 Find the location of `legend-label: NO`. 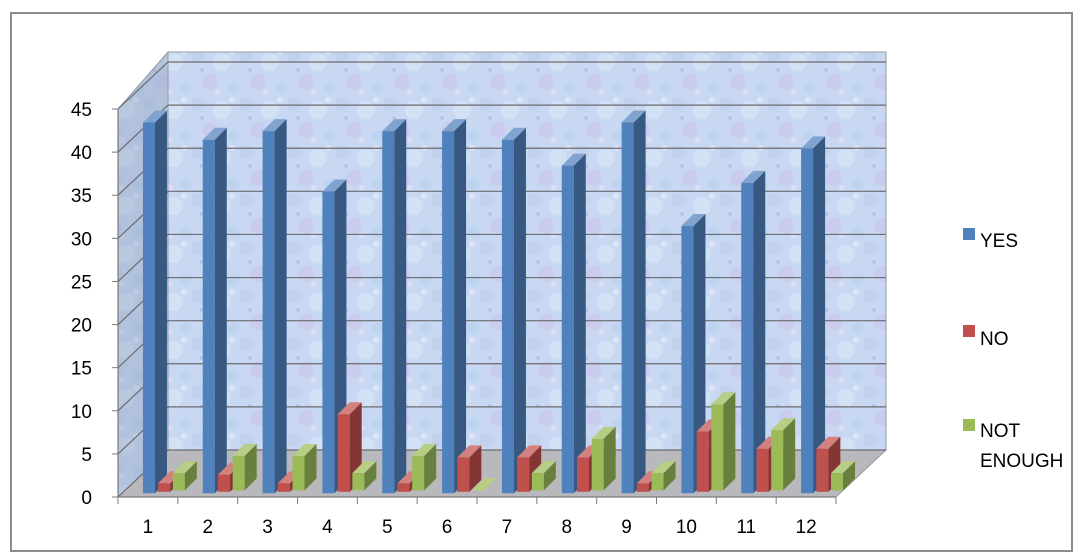

legend-label: NO is located at coordinates (994, 339).